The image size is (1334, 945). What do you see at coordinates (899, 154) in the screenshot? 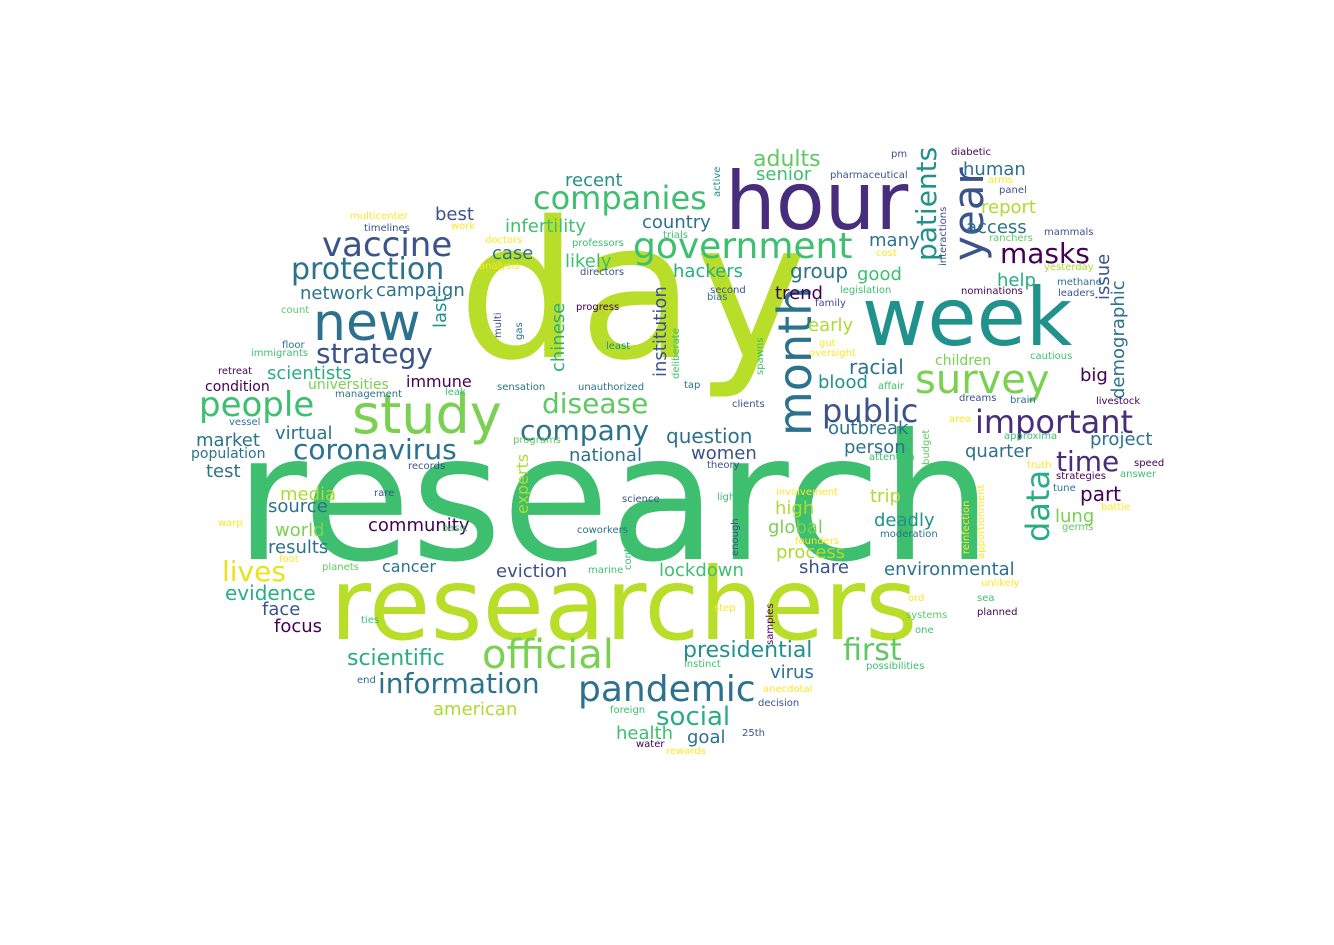
I see `word-pm: pm` at bounding box center [899, 154].